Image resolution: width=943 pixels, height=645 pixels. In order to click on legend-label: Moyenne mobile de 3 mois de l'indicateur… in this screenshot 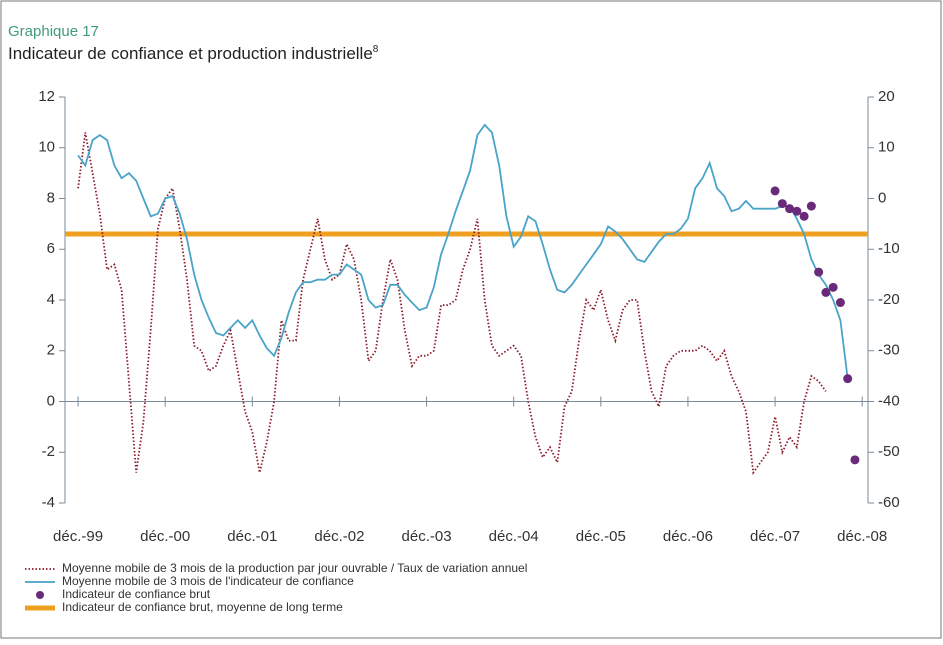, I will do `click(208, 581)`.